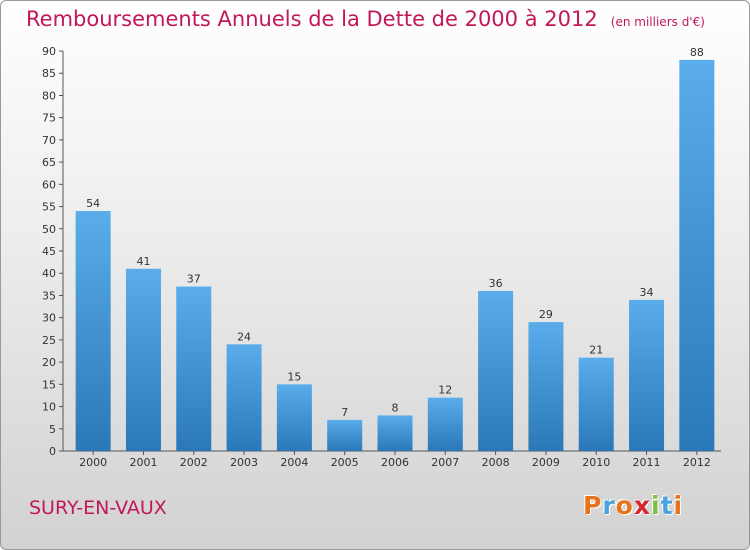  Describe the element at coordinates (642, 505) in the screenshot. I see `logo-letter: x` at that location.